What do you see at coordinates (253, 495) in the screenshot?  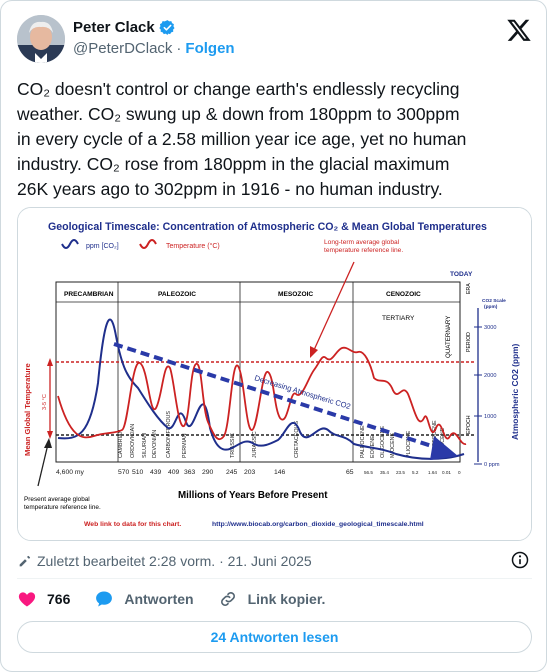 I see `x-axis-label: Millions of Years Before Present` at bounding box center [253, 495].